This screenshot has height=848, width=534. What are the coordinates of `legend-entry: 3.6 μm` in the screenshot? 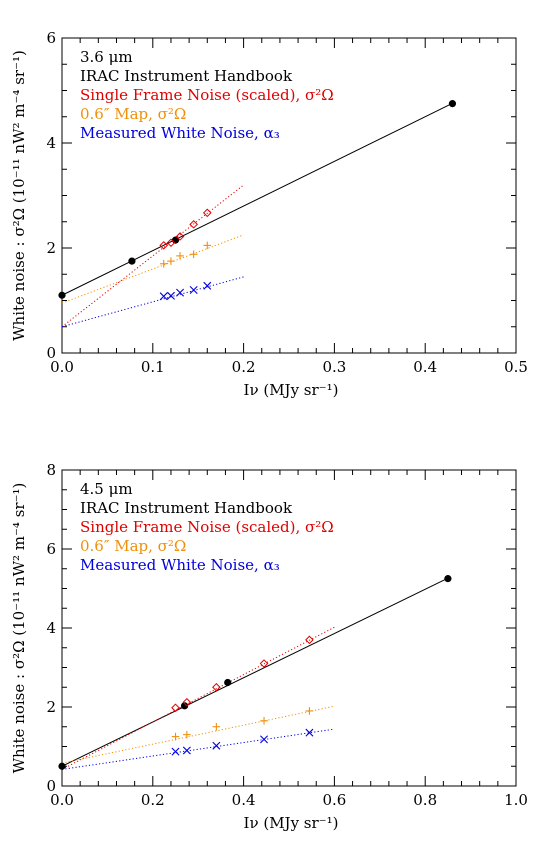 It's located at (106, 57).